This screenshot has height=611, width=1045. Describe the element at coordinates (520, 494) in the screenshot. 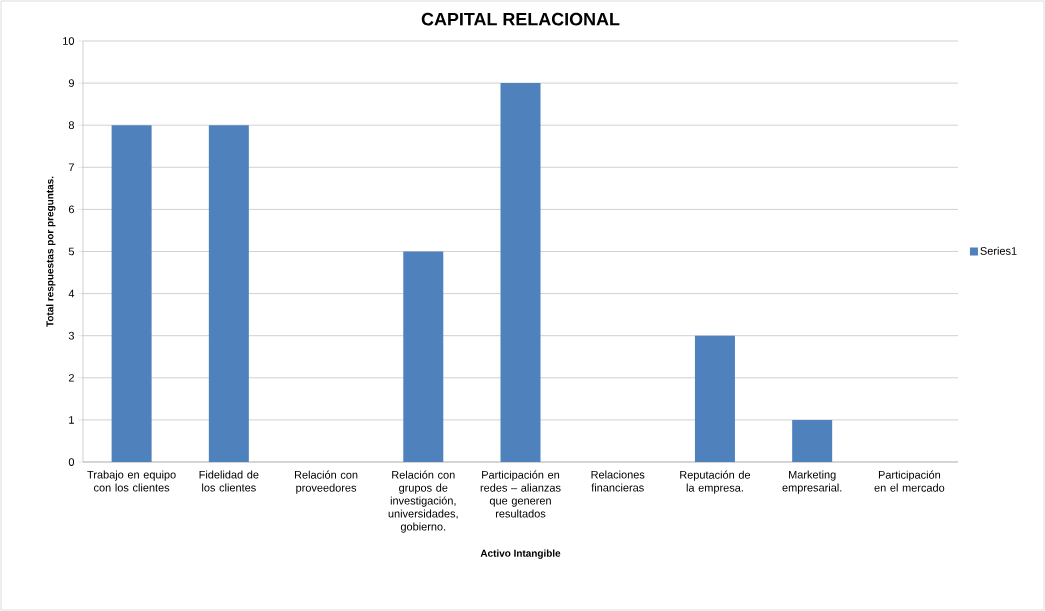

I see `x-tick-label: Participación en redes – alianzas que generen resultados` at that location.